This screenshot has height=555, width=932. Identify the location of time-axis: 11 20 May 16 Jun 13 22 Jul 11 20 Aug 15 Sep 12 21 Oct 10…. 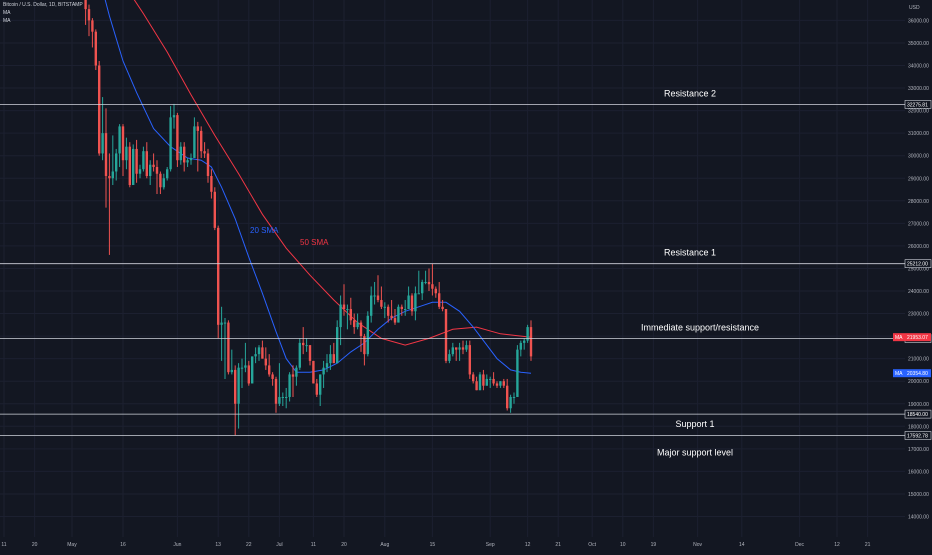
(466, 543).